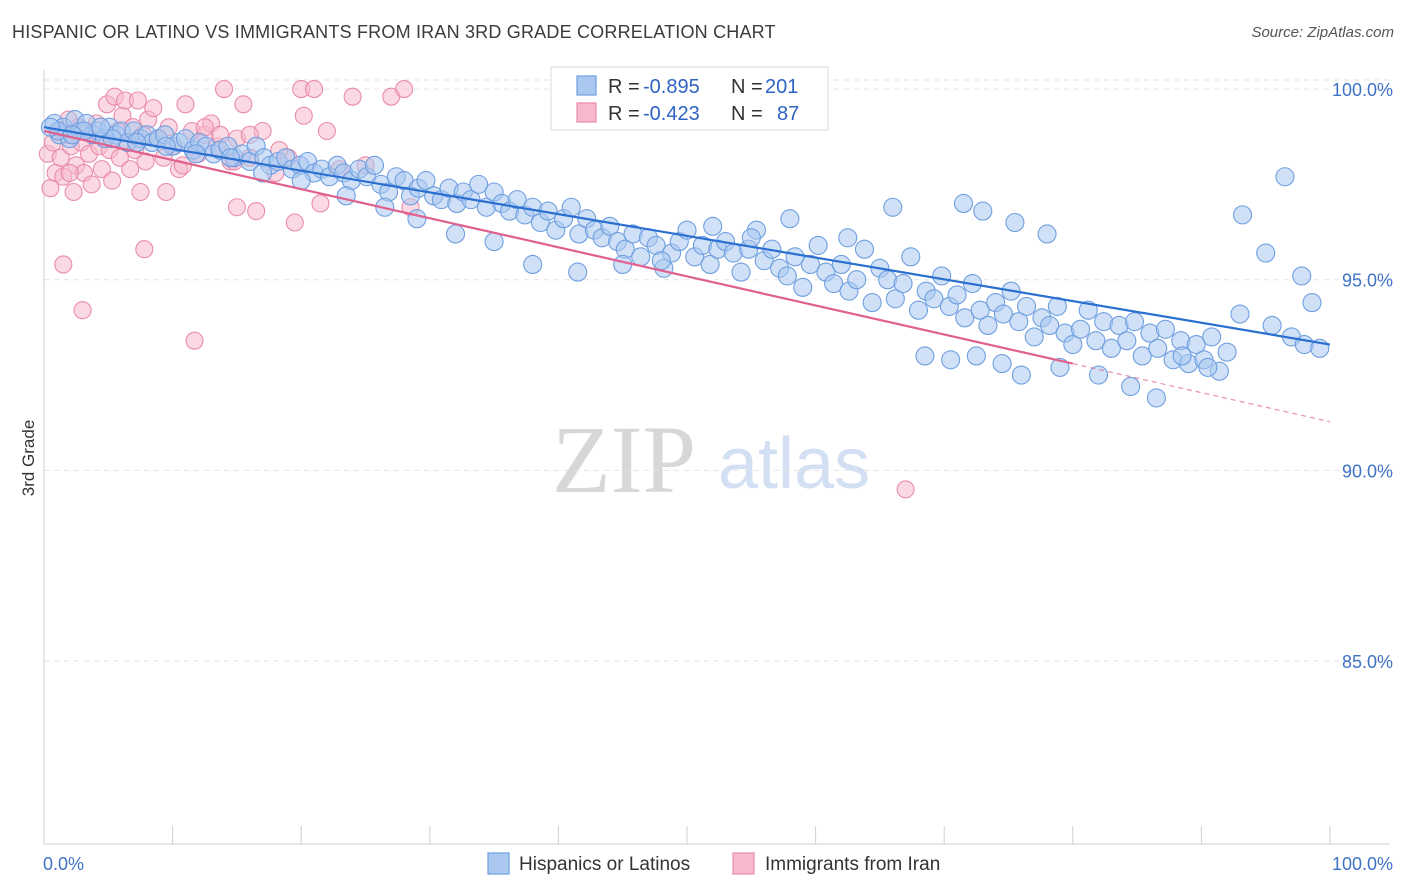 The width and height of the screenshot is (1406, 892). I want to click on x-tick-label-max: 100.0%, so click(1362, 864).